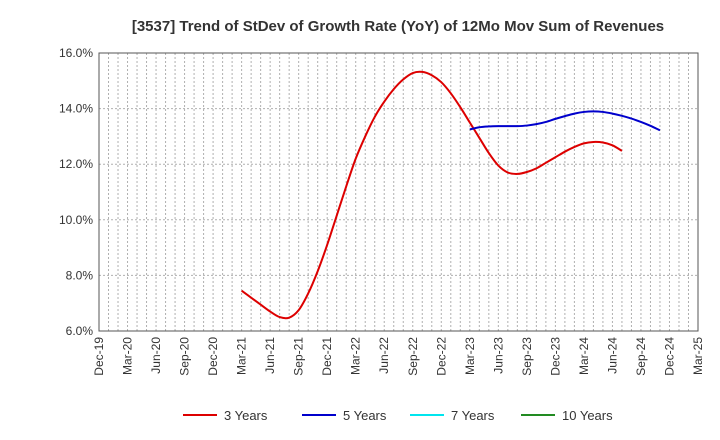 The height and width of the screenshot is (440, 720). I want to click on x-tick-label: Dec-19, so click(99, 356).